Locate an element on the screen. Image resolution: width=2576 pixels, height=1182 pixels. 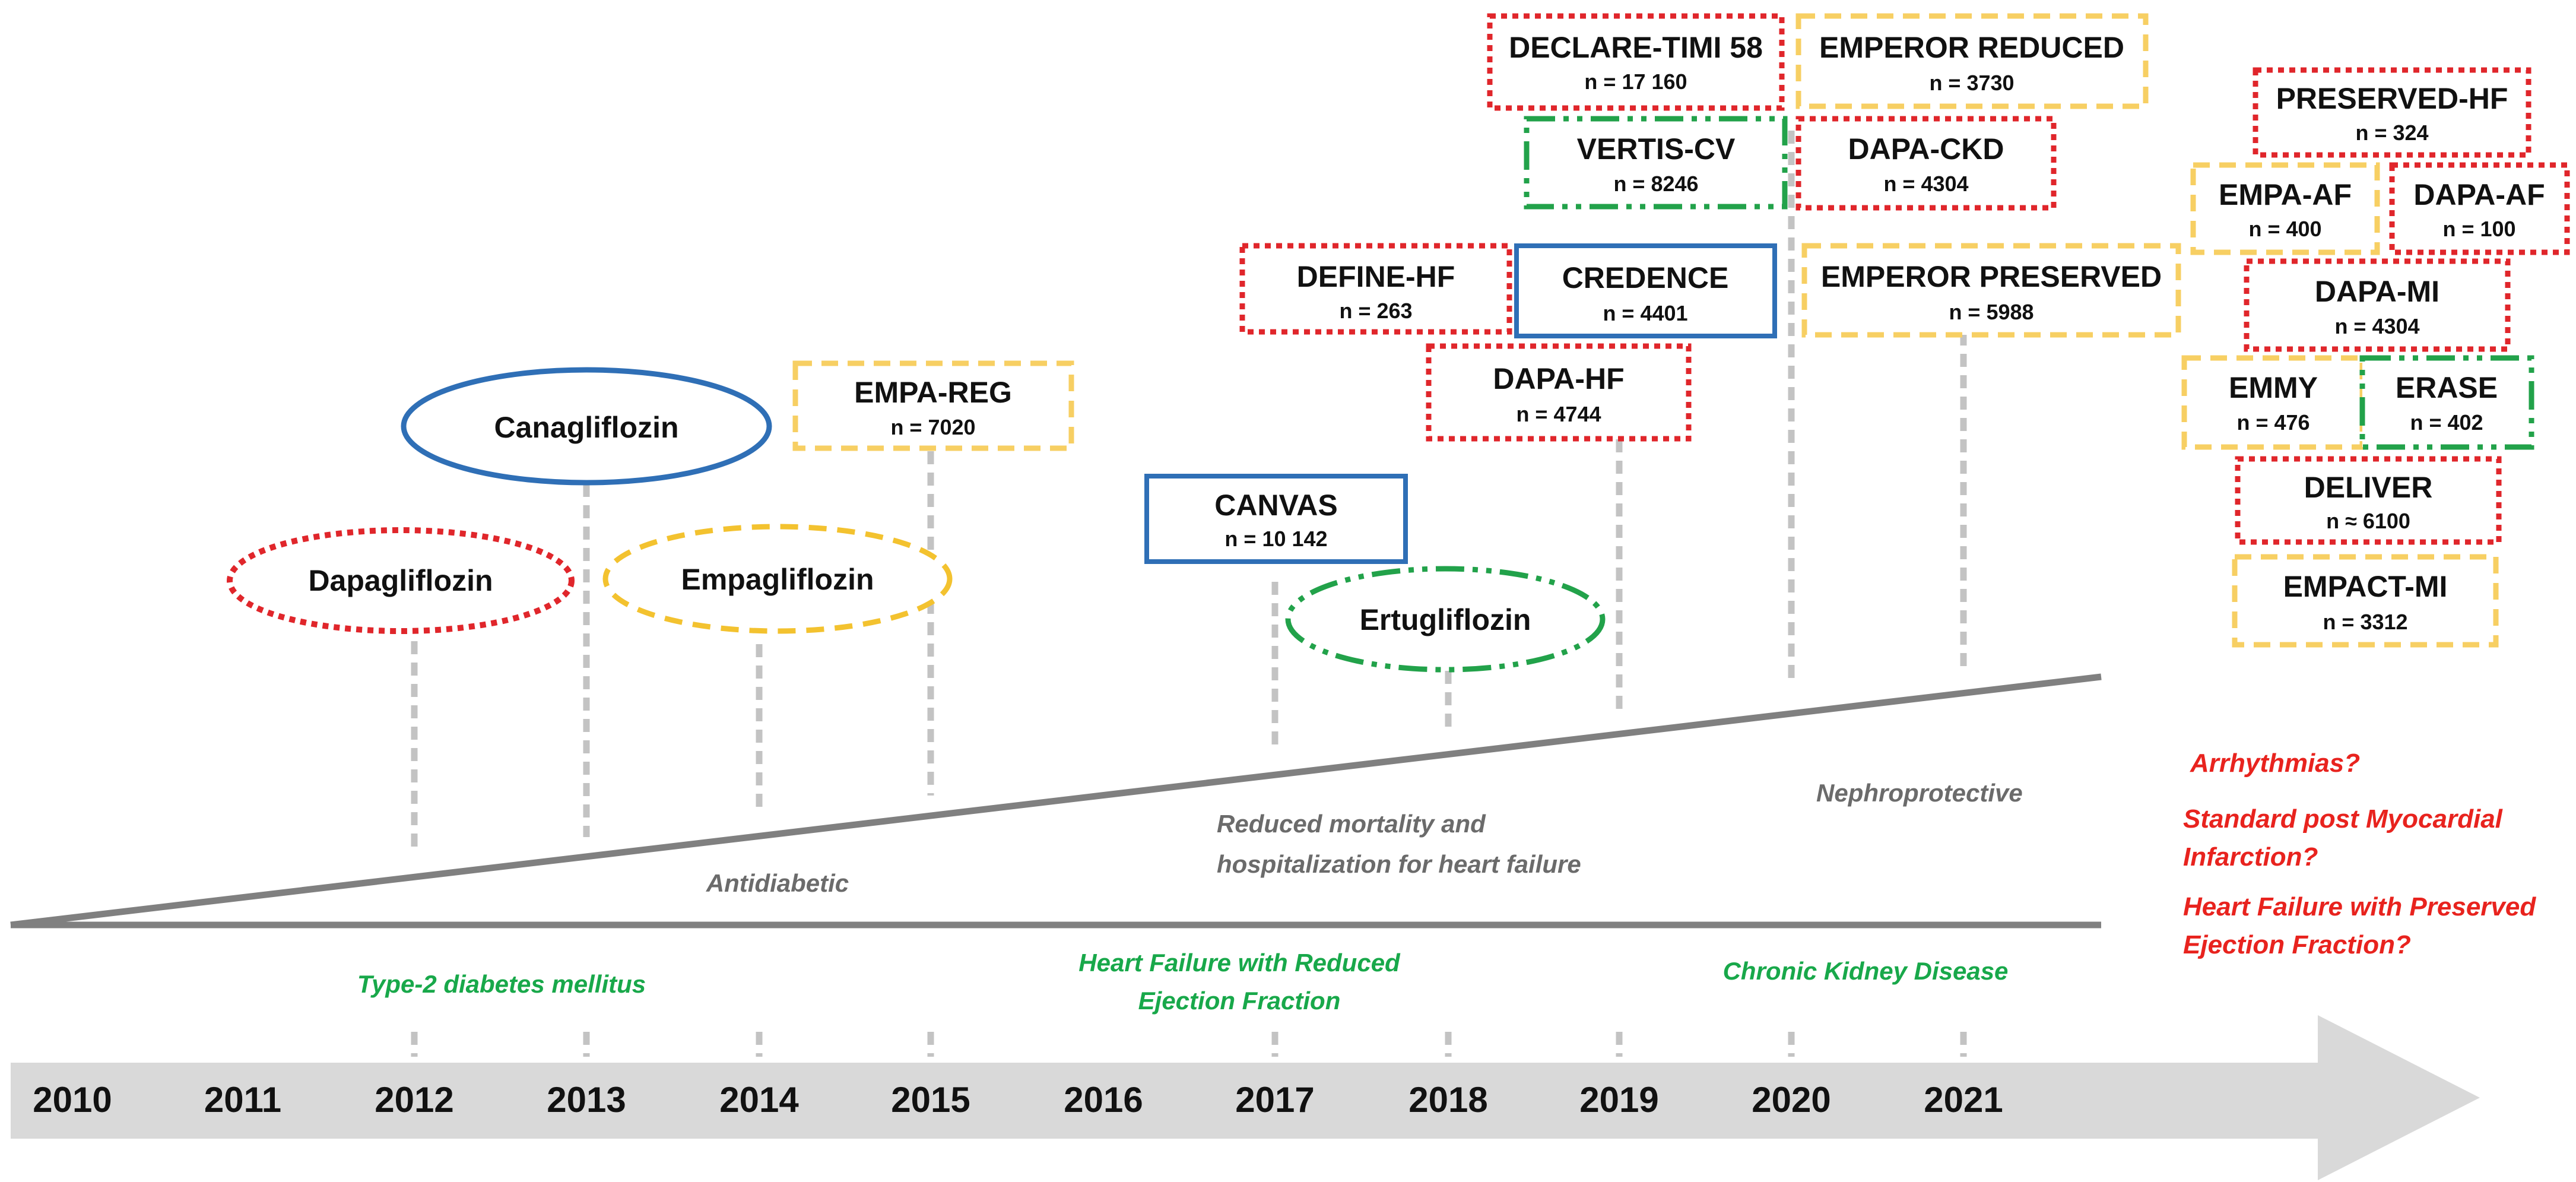
trial-preserved-hf-name: PRESERVED-HF is located at coordinates (2392, 98).